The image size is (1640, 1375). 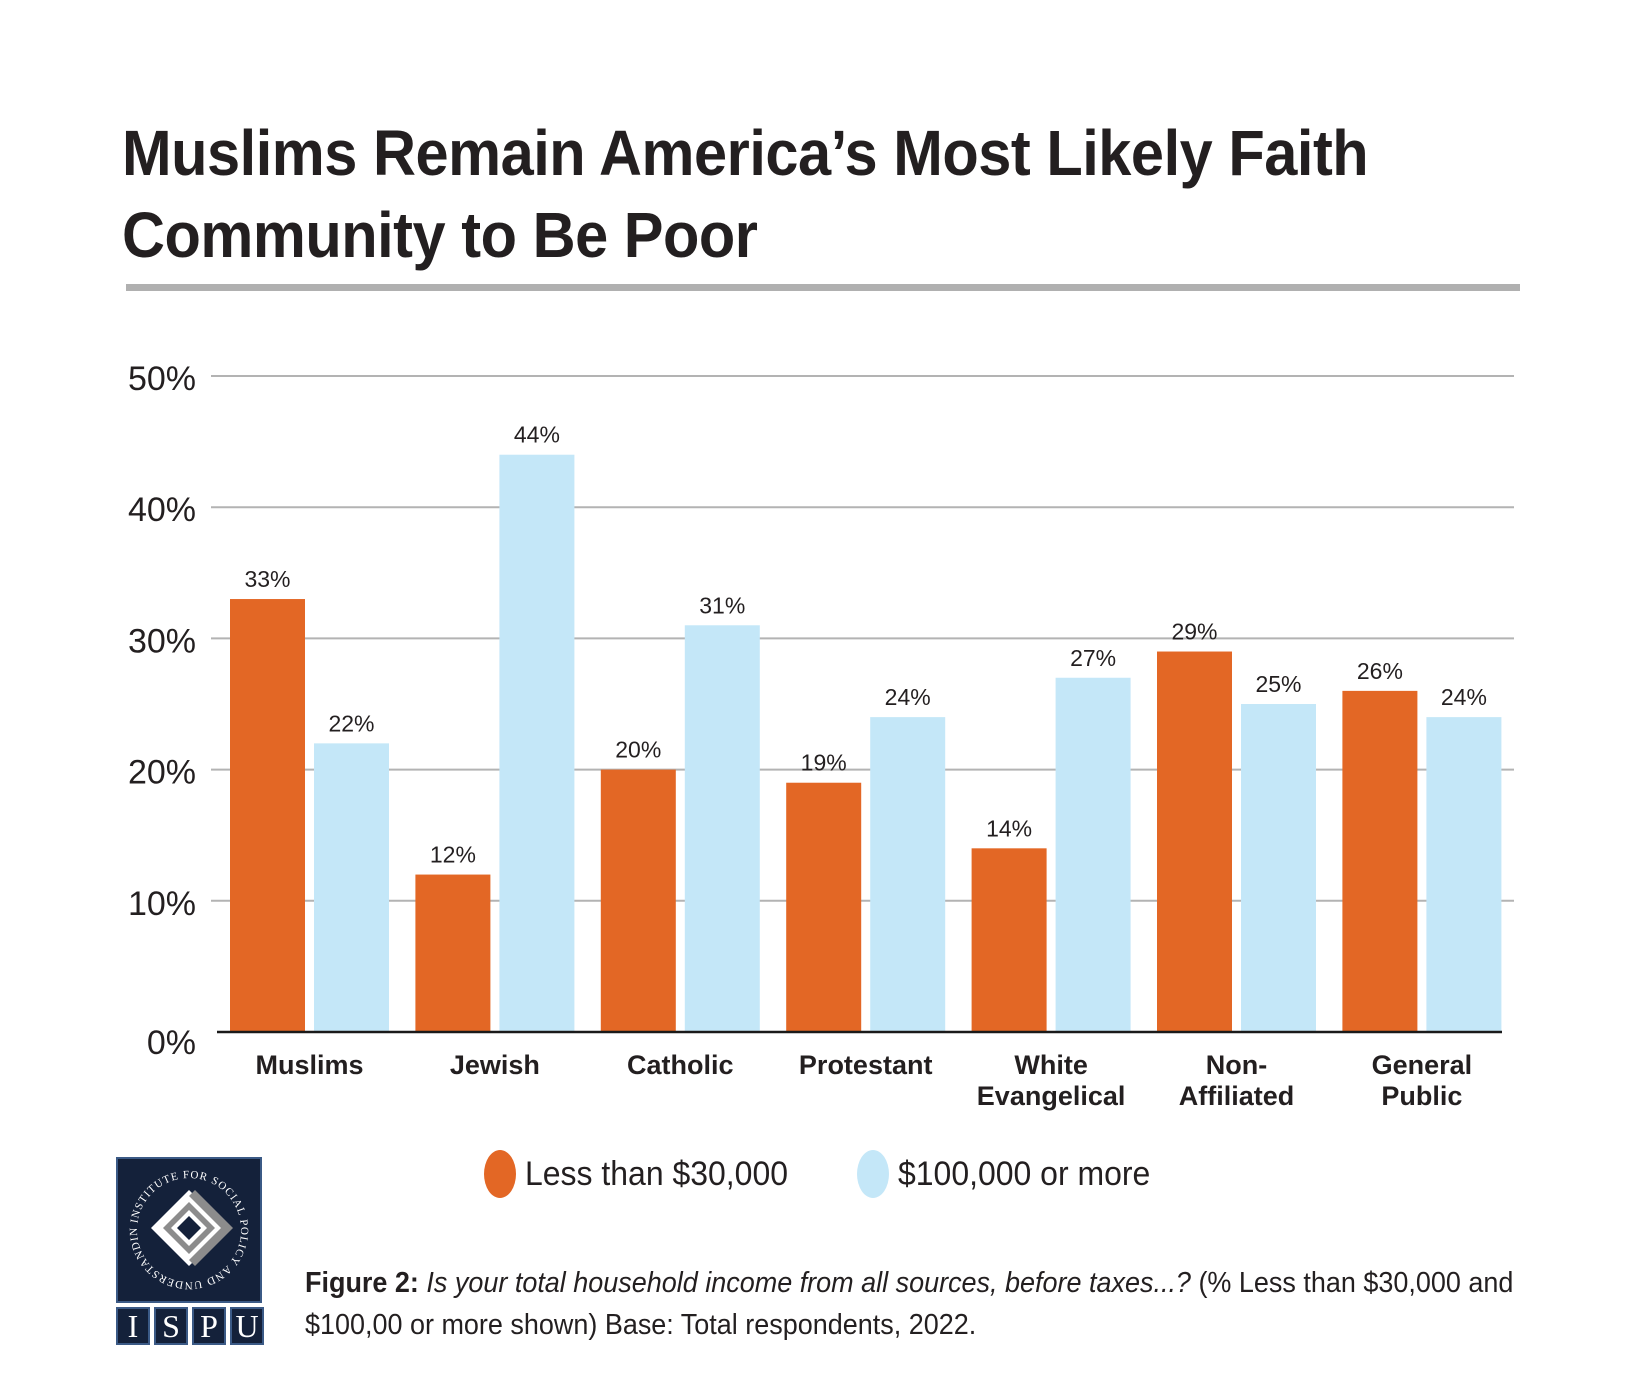 I want to click on data-label: 44%, so click(x=537, y=435).